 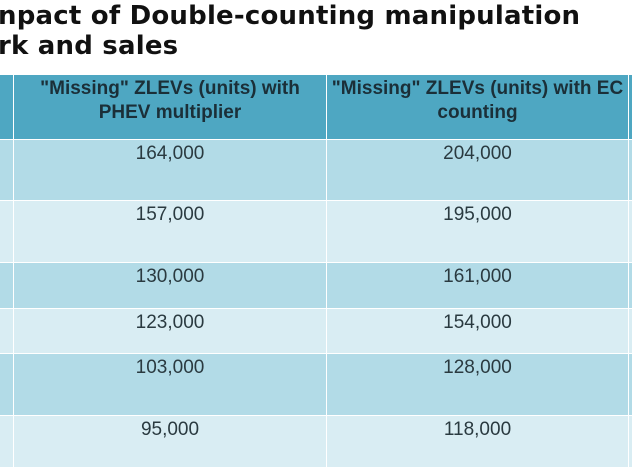 I want to click on cell-phev-multiplier: 103,000, so click(x=170, y=384).